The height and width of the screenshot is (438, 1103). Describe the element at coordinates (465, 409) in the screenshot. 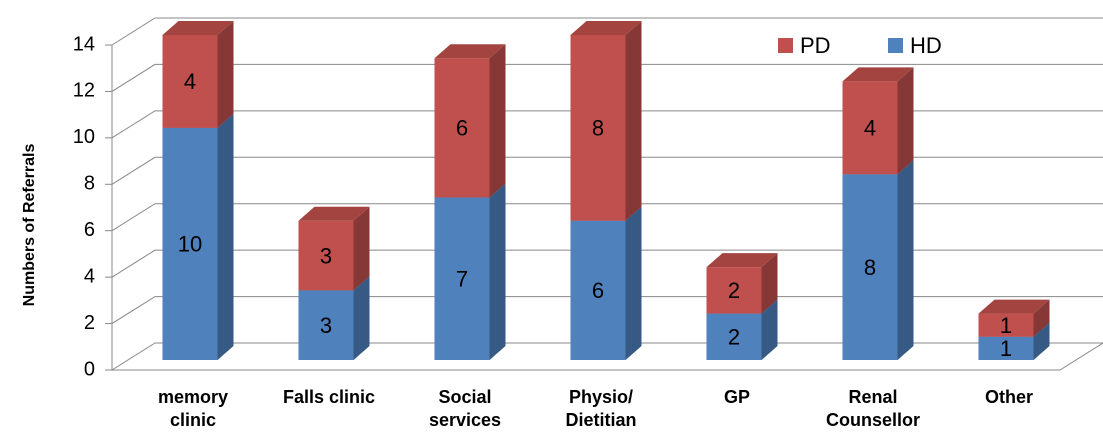

I see `x-tick-label: Social services` at that location.